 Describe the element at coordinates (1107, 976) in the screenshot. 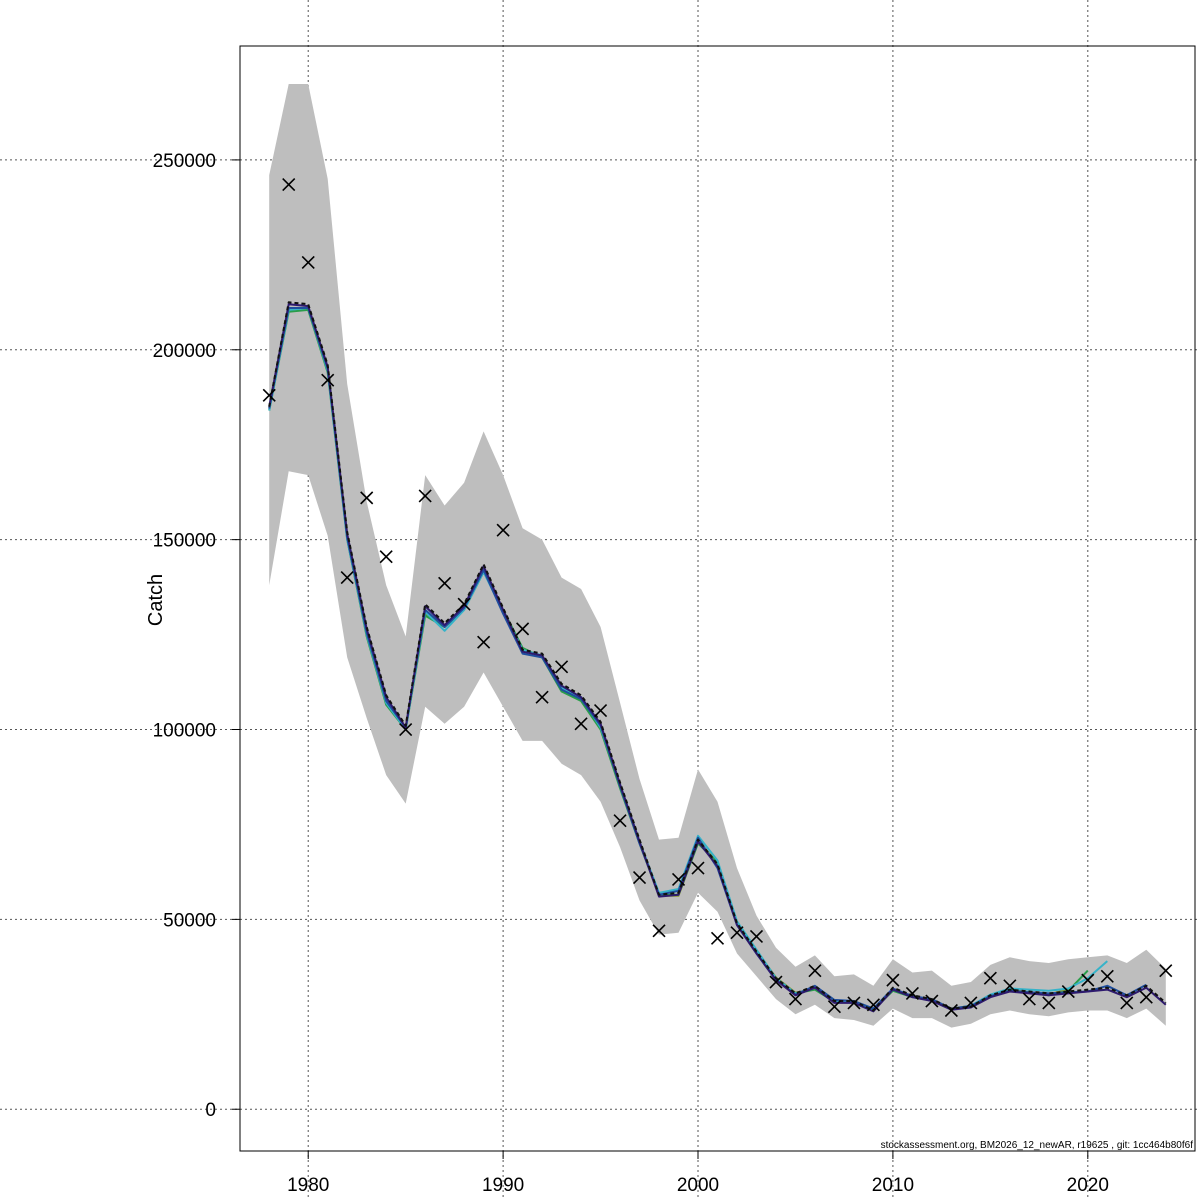

I see `observed-point-2021` at that location.